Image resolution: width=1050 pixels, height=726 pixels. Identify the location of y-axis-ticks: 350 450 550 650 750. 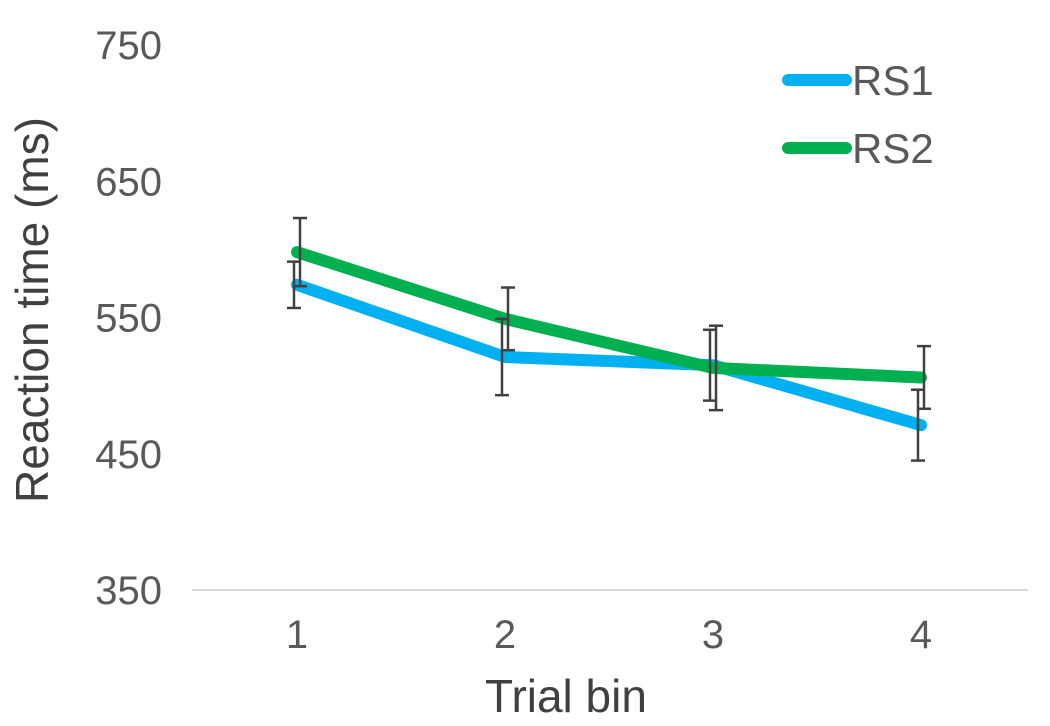
(128, 318).